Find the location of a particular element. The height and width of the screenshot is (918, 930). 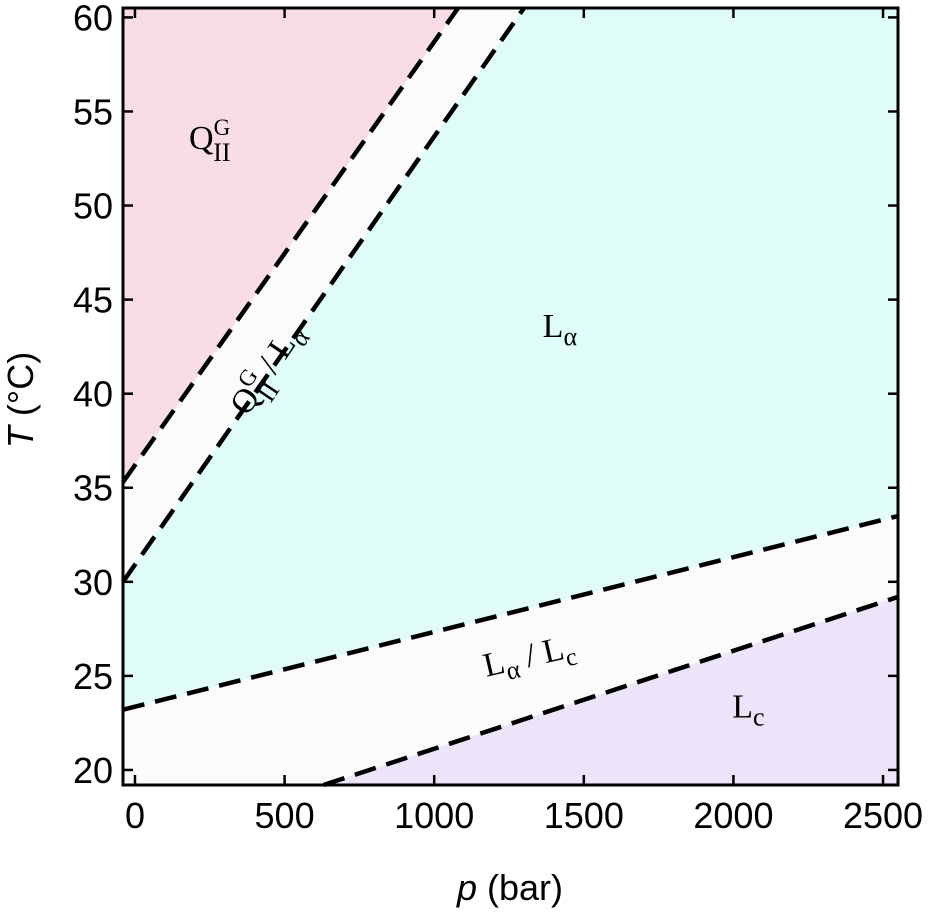

label-subscript: c is located at coordinates (759, 716).